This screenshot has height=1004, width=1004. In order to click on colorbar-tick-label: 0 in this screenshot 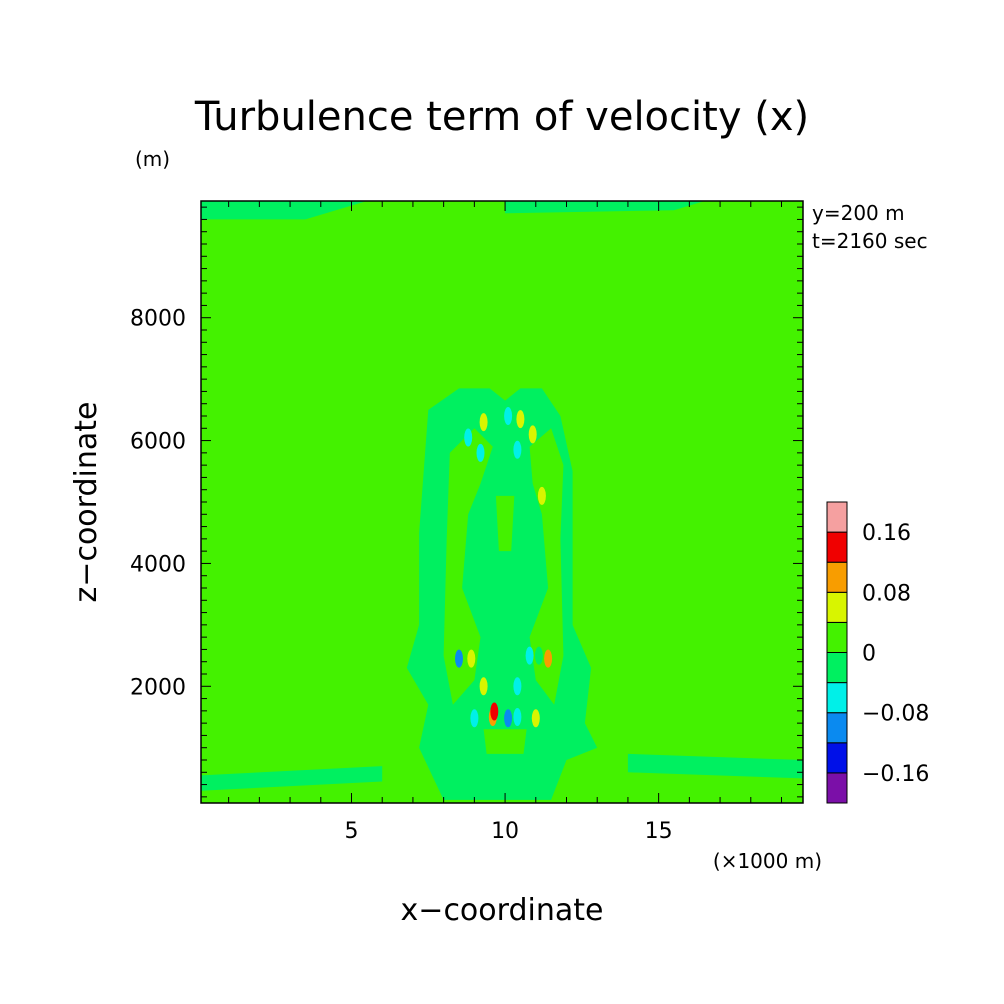, I will do `click(869, 654)`.